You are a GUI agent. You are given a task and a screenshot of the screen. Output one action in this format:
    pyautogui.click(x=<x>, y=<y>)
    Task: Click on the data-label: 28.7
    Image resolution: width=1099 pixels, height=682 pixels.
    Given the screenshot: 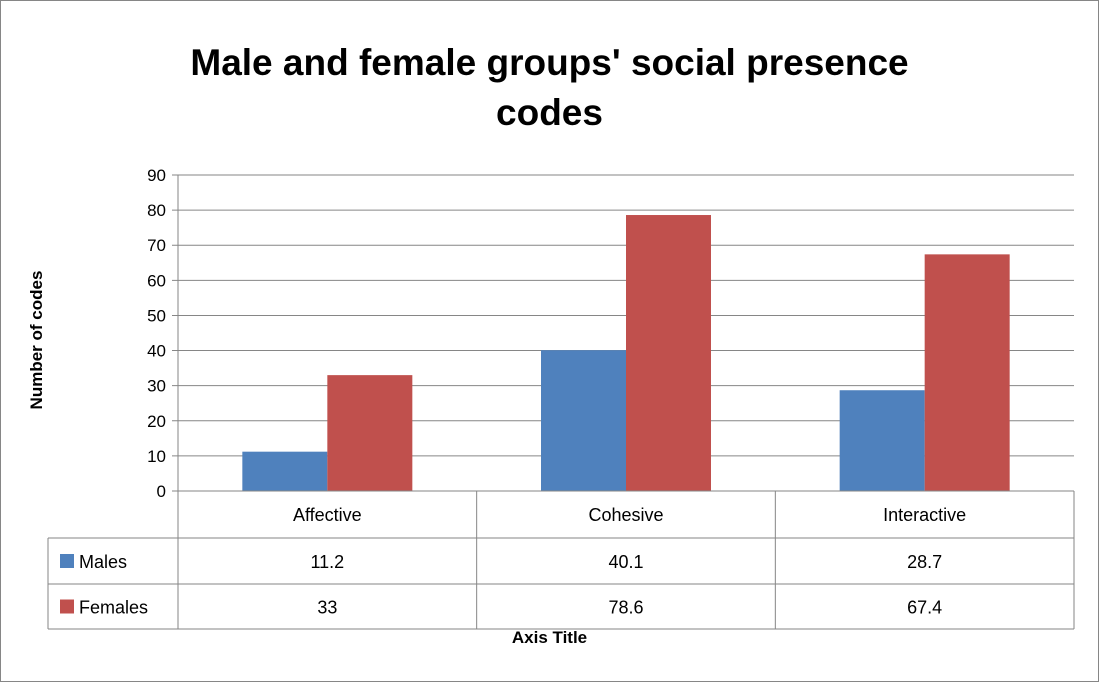 What is the action you would take?
    pyautogui.click(x=924, y=562)
    